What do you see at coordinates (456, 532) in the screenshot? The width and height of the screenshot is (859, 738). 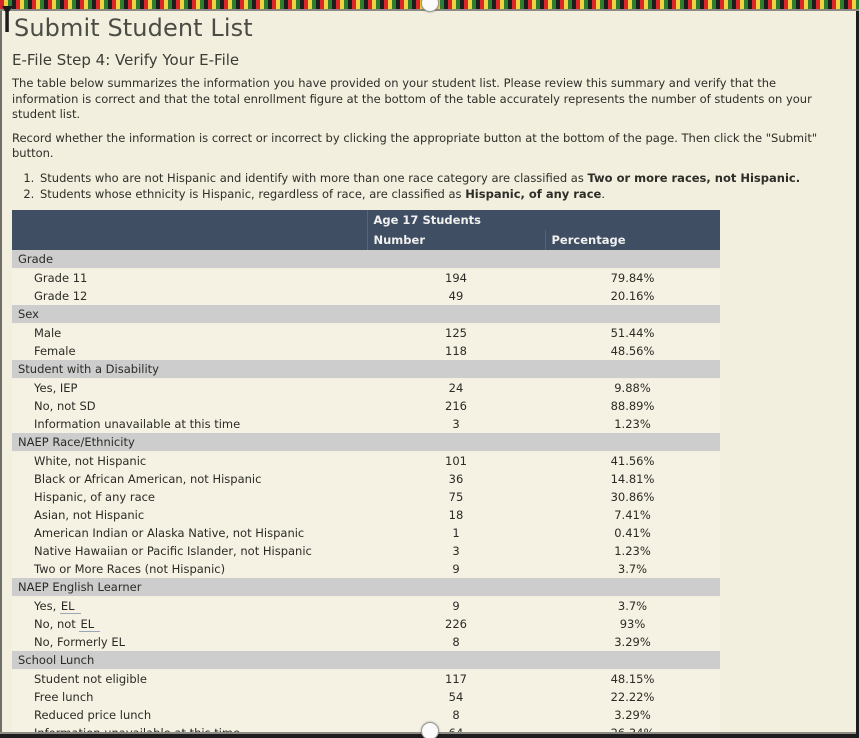 I see `row-number: 1` at bounding box center [456, 532].